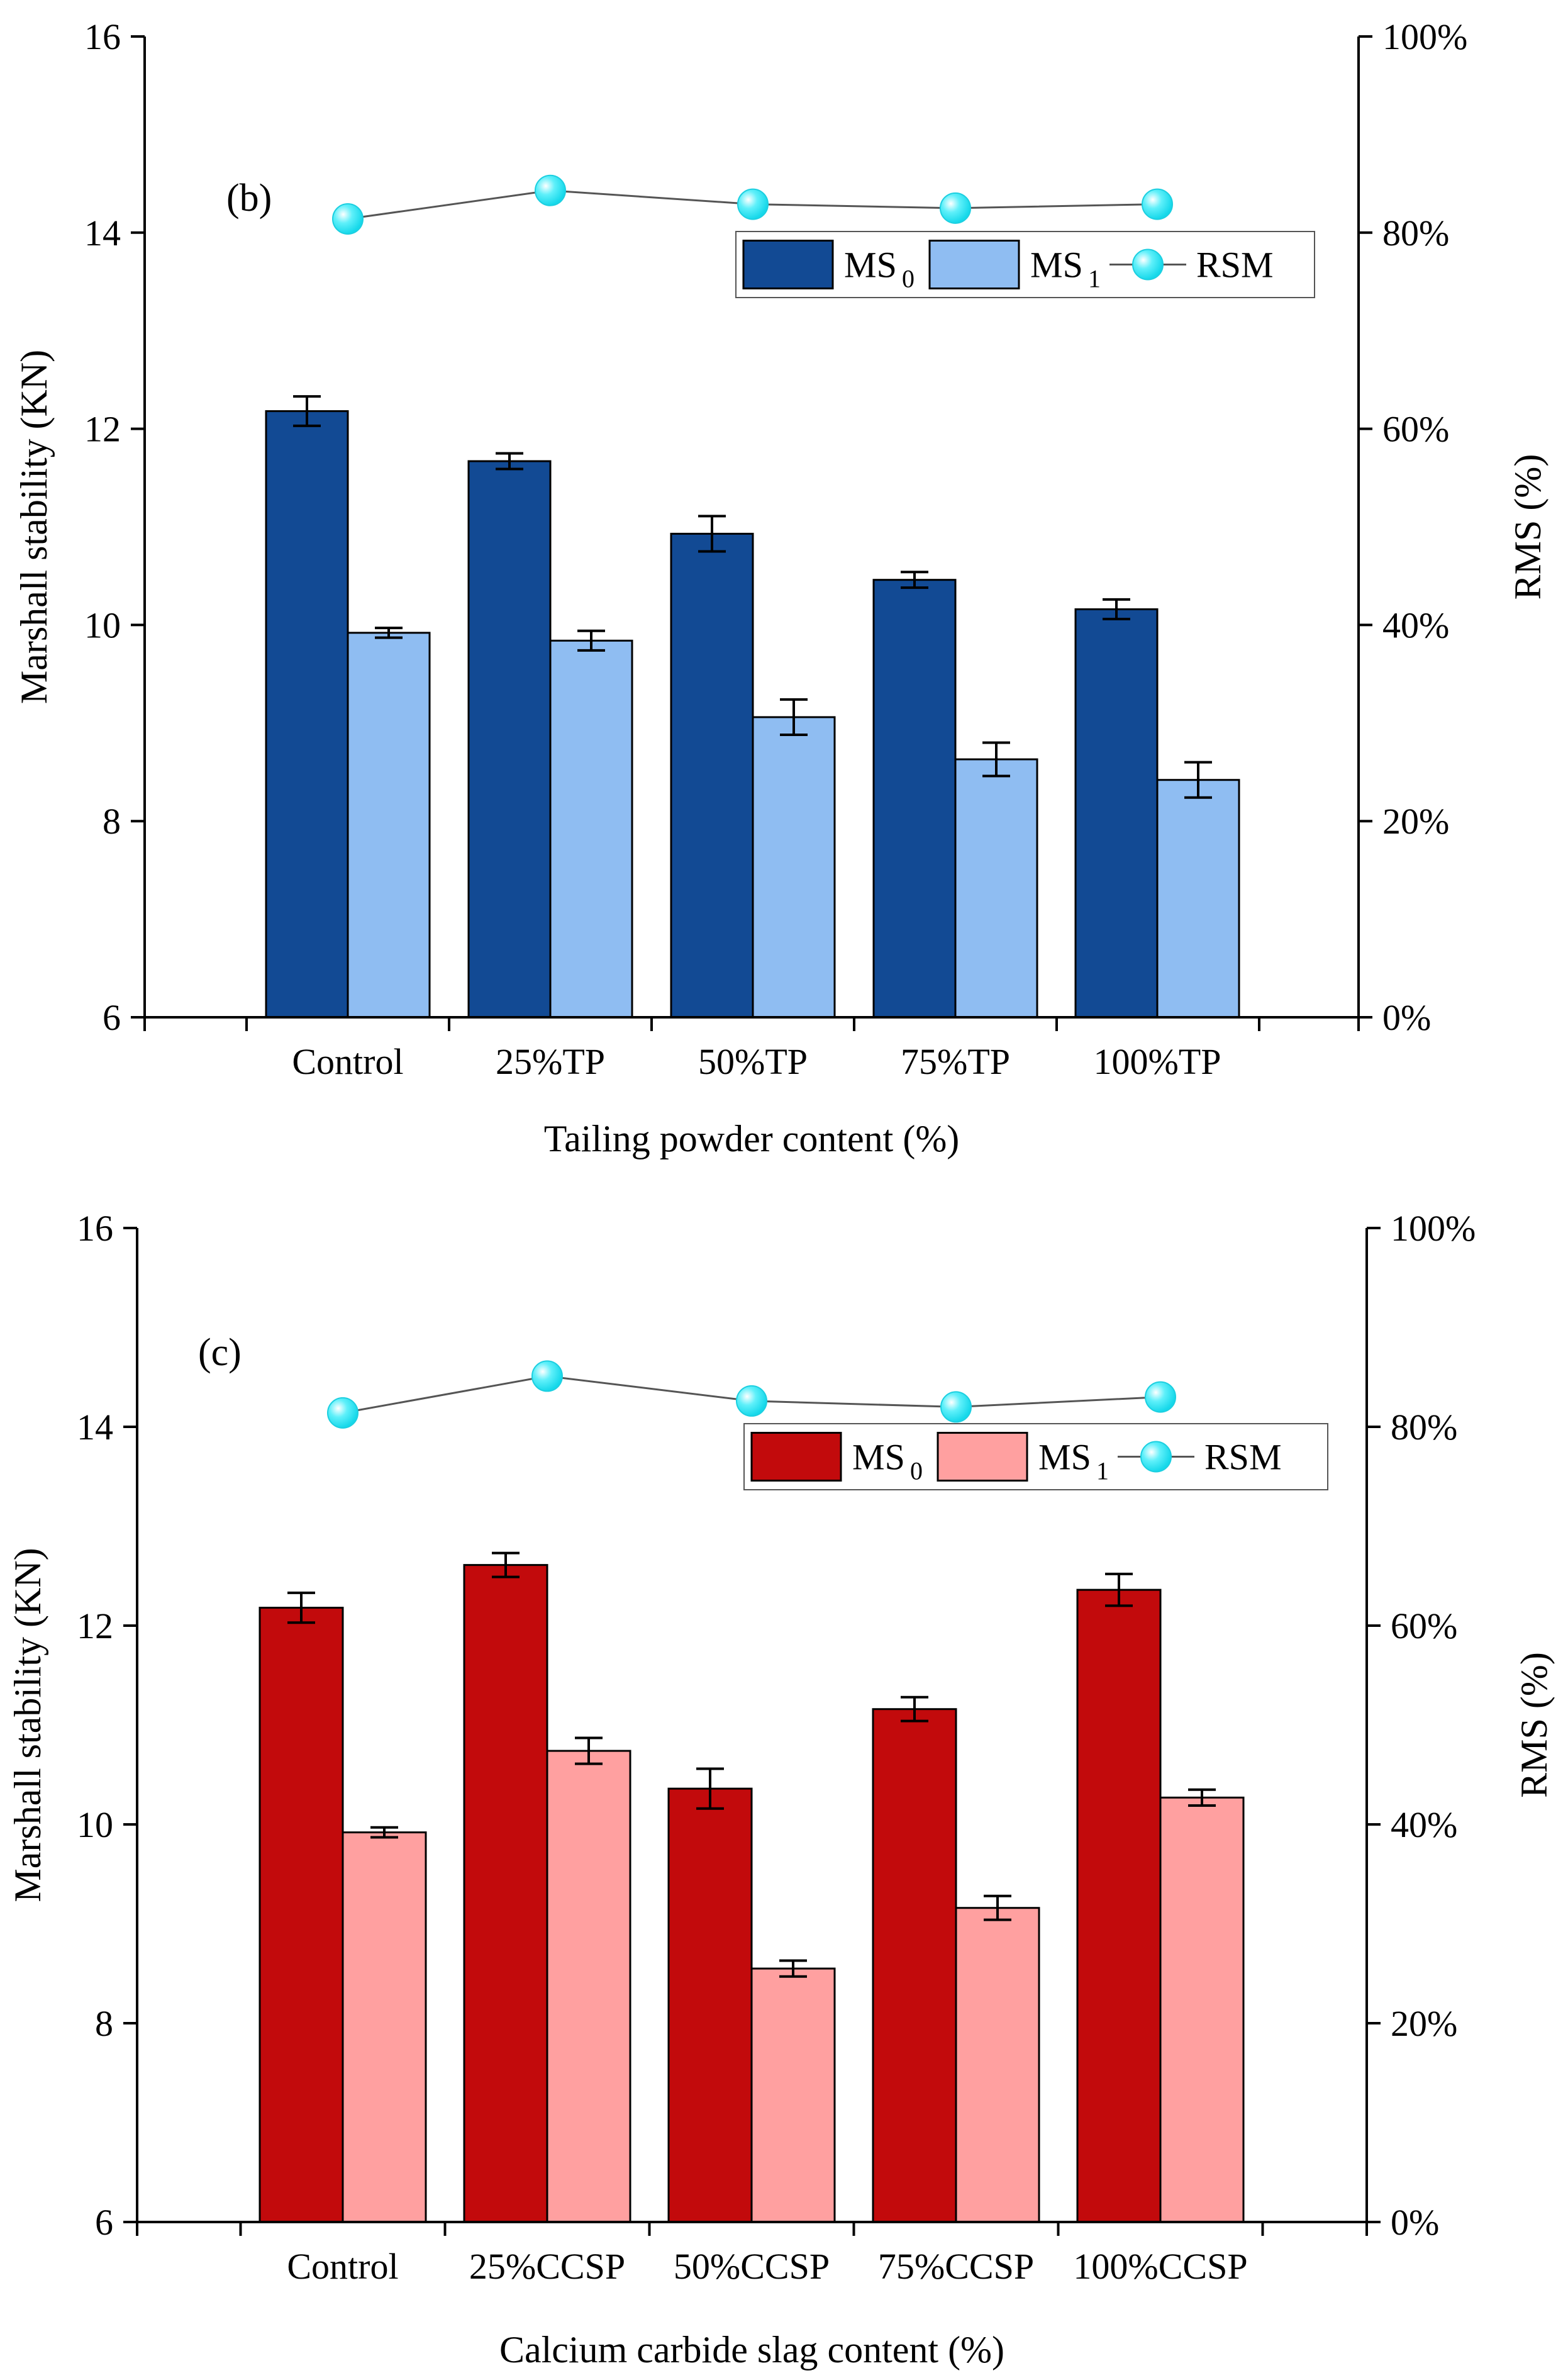 Image resolution: width=1568 pixels, height=2373 pixels. What do you see at coordinates (1235, 265) in the screenshot?
I see `legend-label: RSM` at bounding box center [1235, 265].